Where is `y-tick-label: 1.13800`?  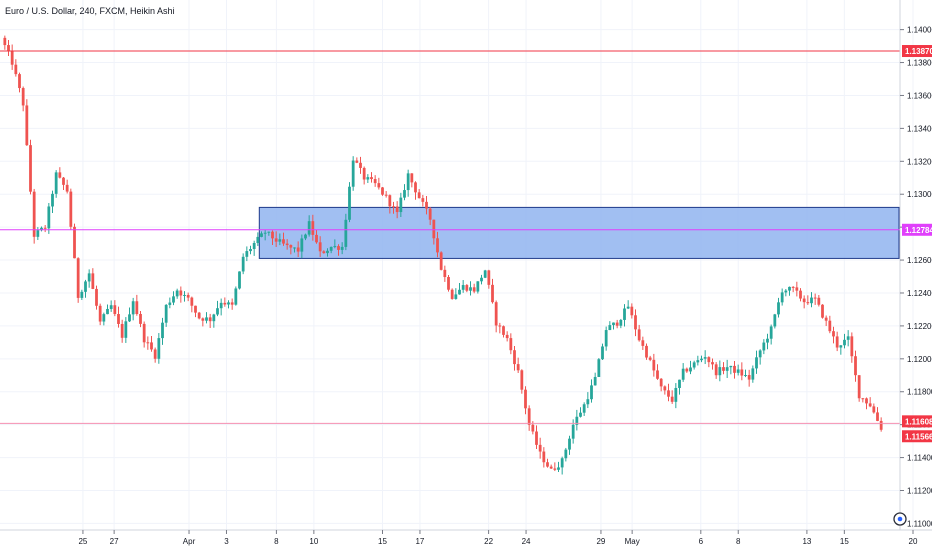
y-tick-label: 1.13800 is located at coordinates (919, 63).